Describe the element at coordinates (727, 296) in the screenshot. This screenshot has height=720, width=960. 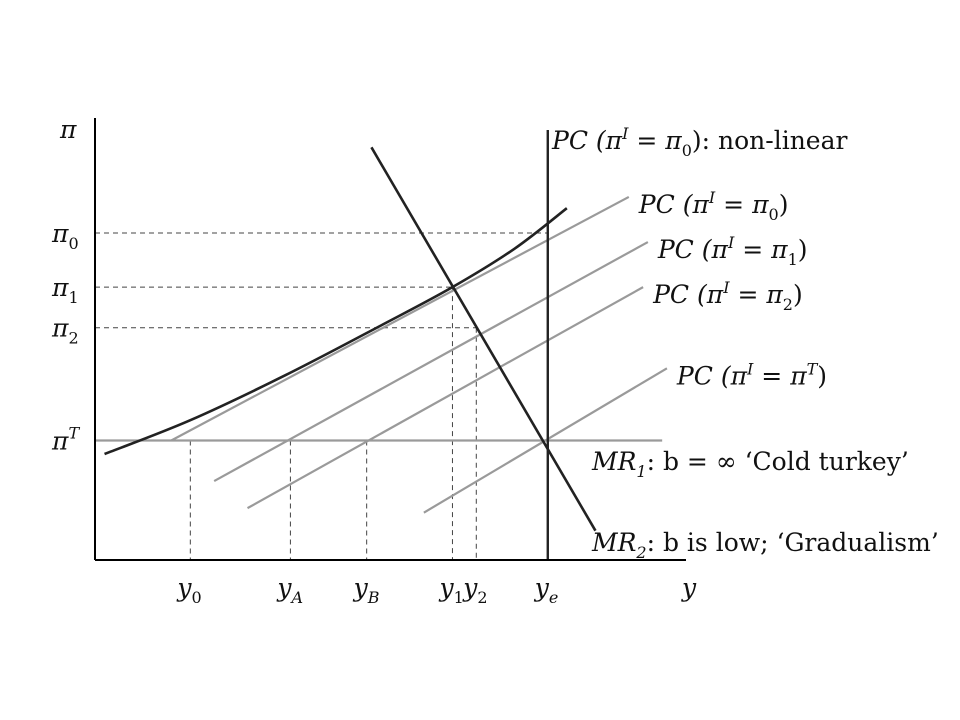
I see `pc-label-2: PC (πI = π2)` at that location.